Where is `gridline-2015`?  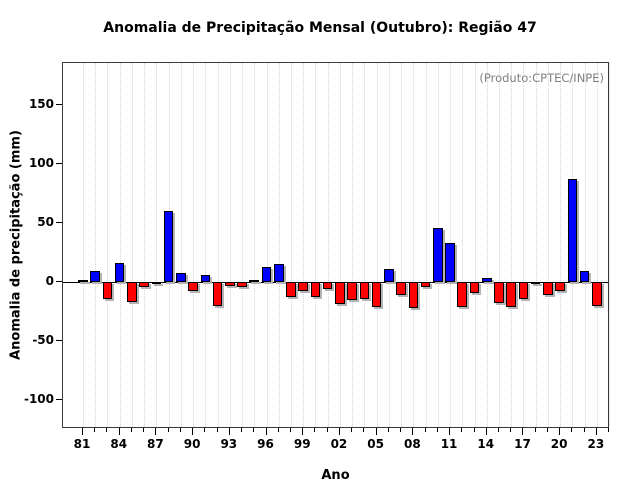
gridline-2015 is located at coordinates (499, 245).